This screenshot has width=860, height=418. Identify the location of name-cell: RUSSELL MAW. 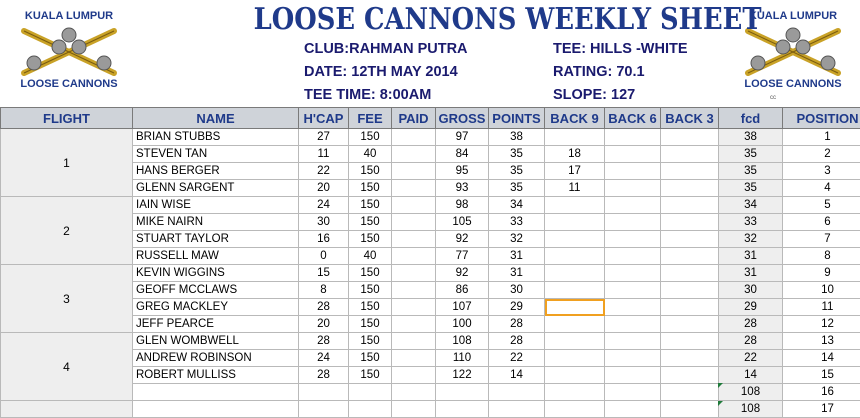
(216, 256).